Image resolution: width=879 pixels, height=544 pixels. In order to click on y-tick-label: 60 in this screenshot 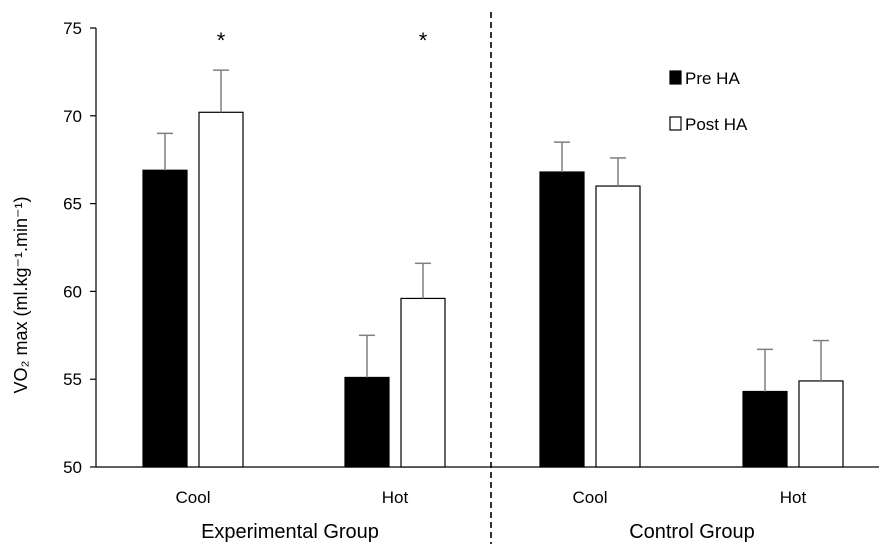, I will do `click(72, 291)`.